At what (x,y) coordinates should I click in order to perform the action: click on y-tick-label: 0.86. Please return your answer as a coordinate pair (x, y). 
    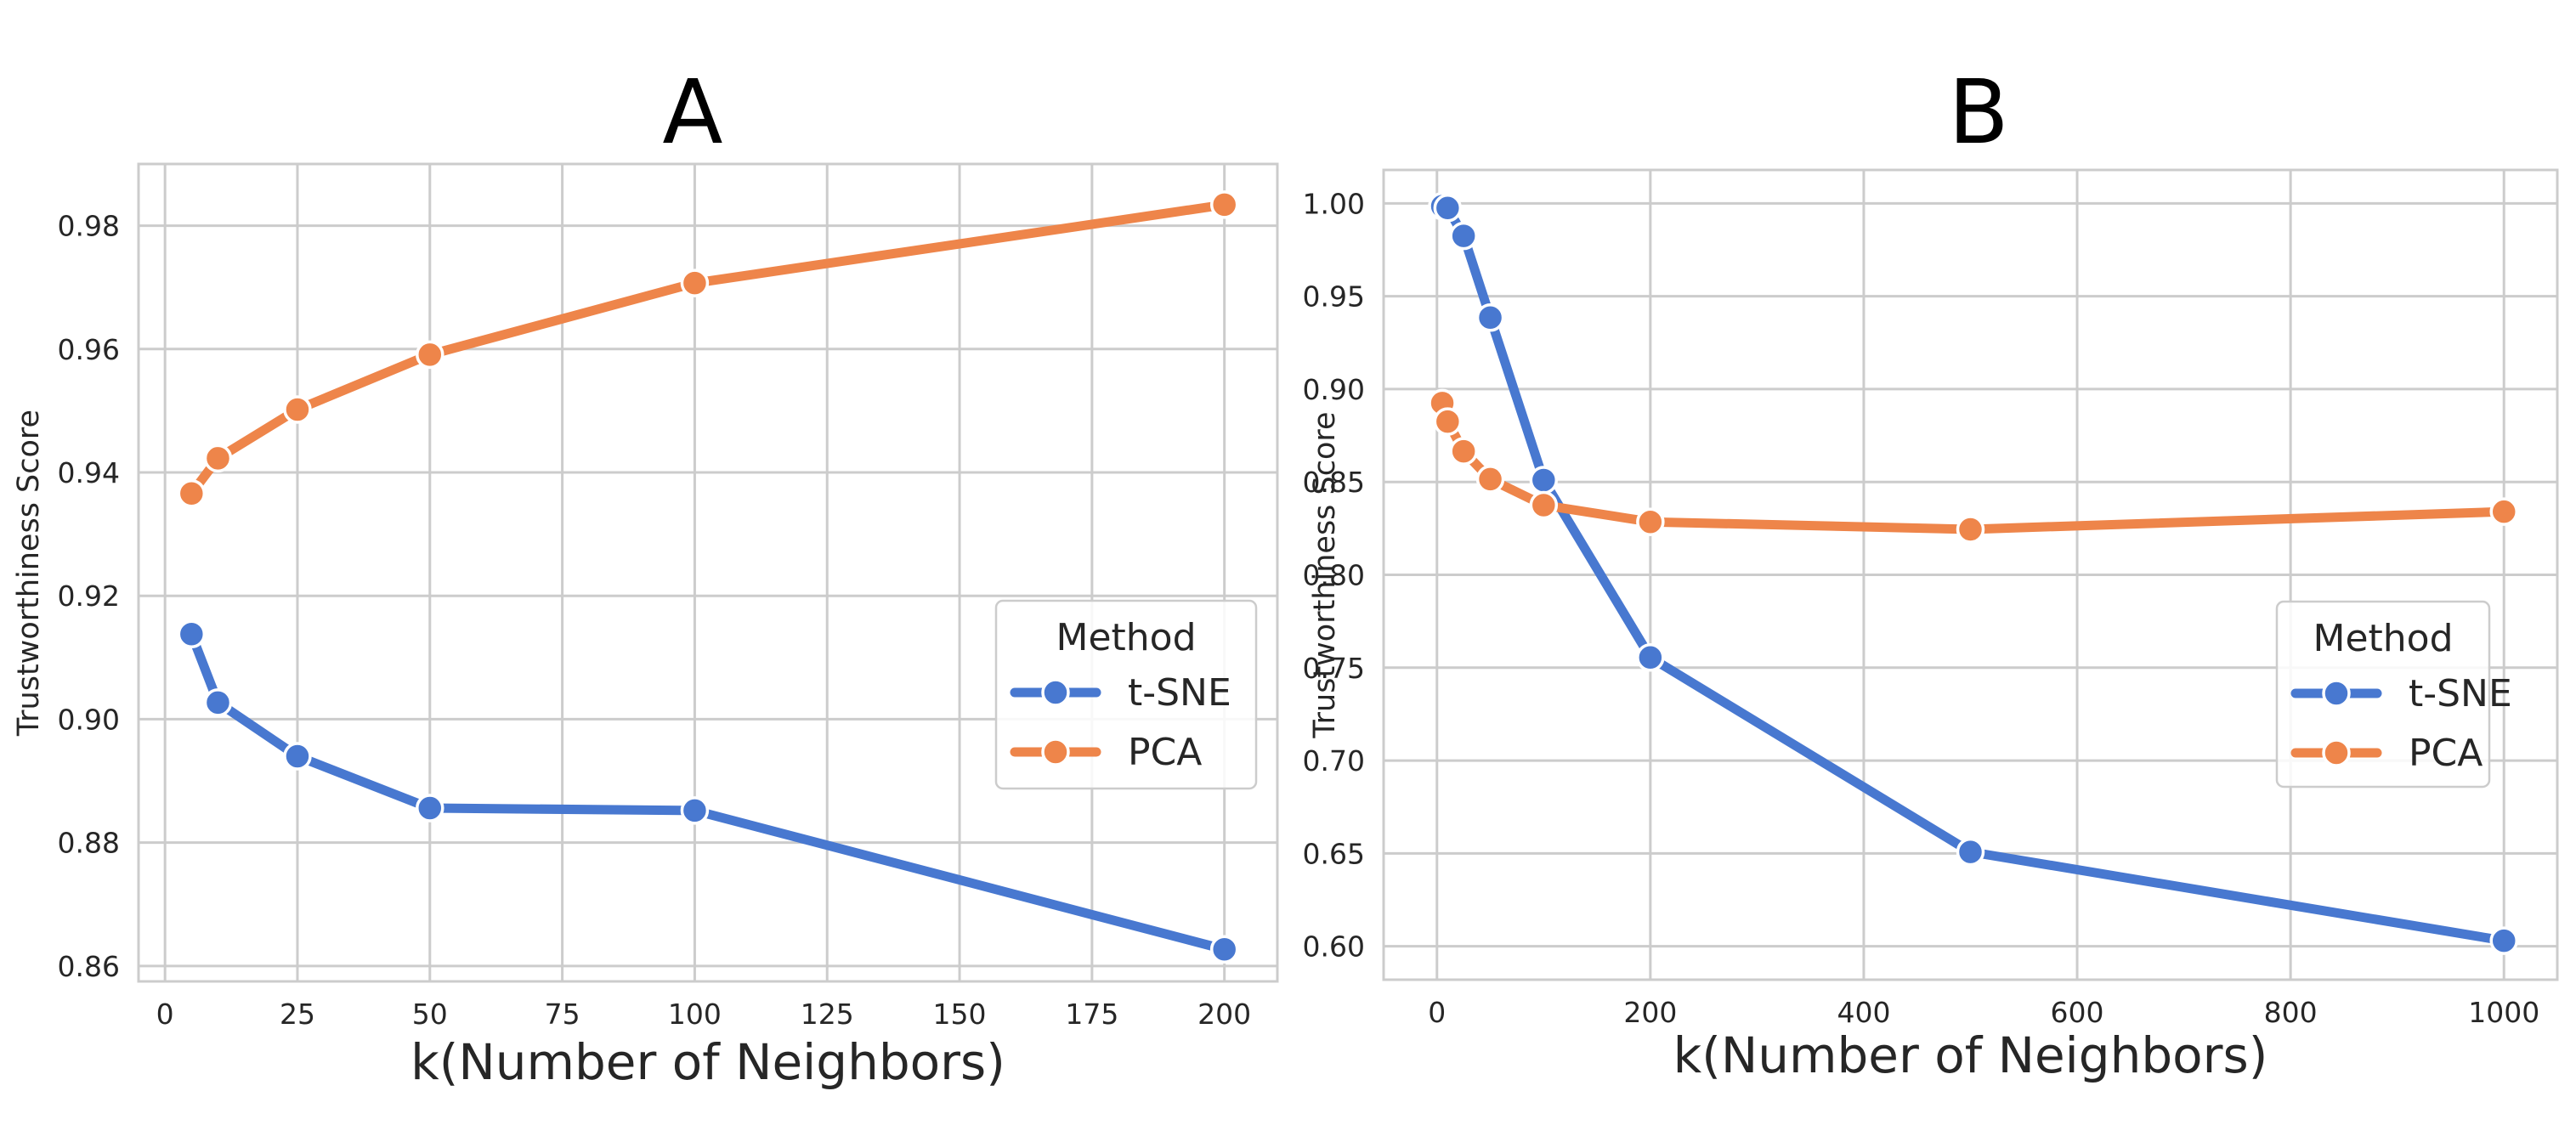
    Looking at the image, I should click on (89, 966).